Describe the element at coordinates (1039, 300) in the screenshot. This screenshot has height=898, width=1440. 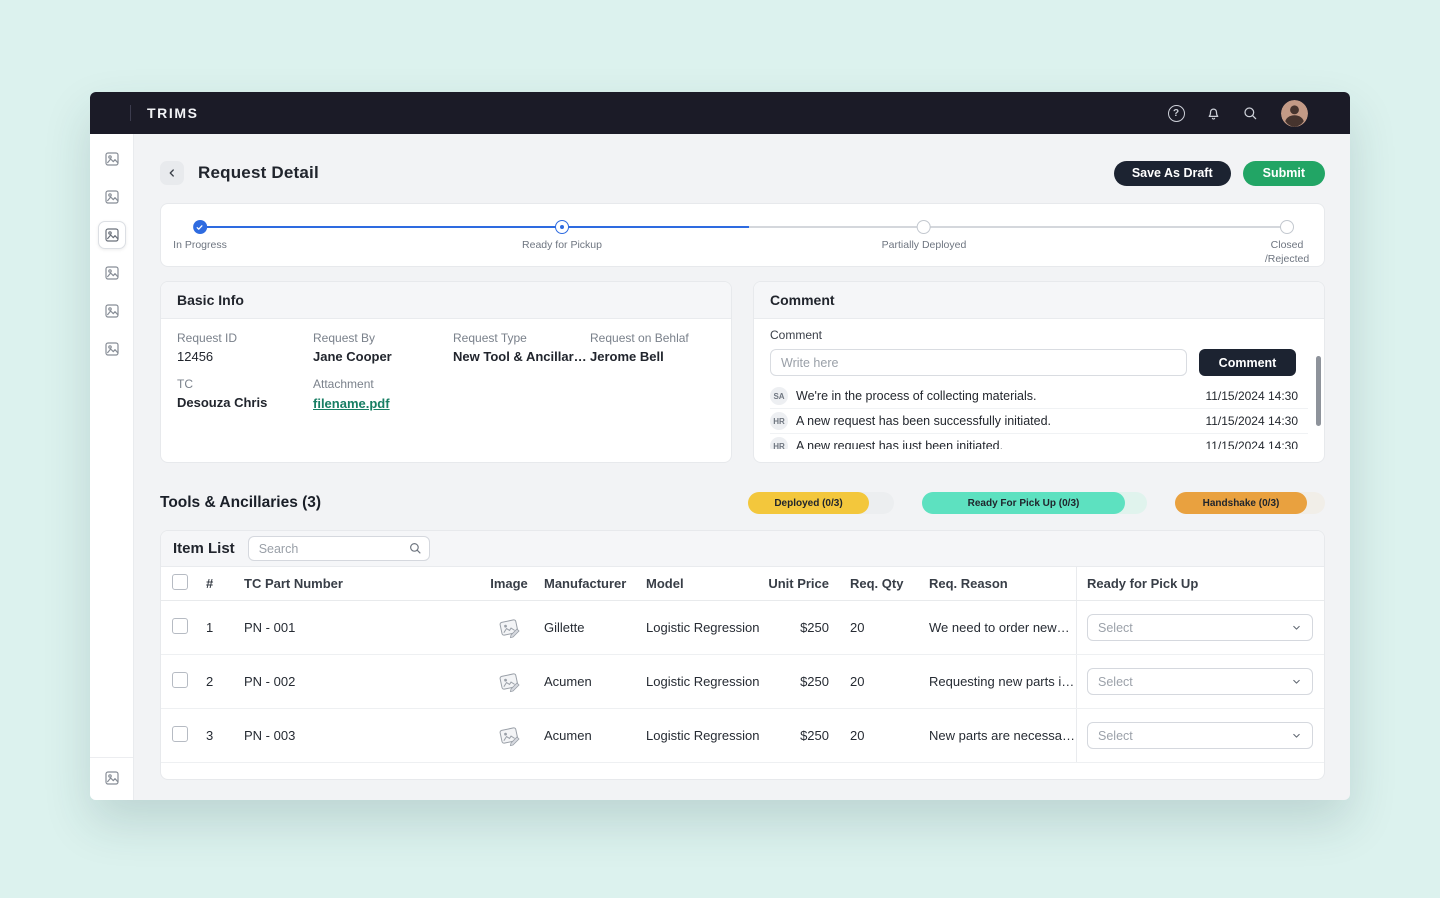
I see `comment-card-title: Comment` at that location.